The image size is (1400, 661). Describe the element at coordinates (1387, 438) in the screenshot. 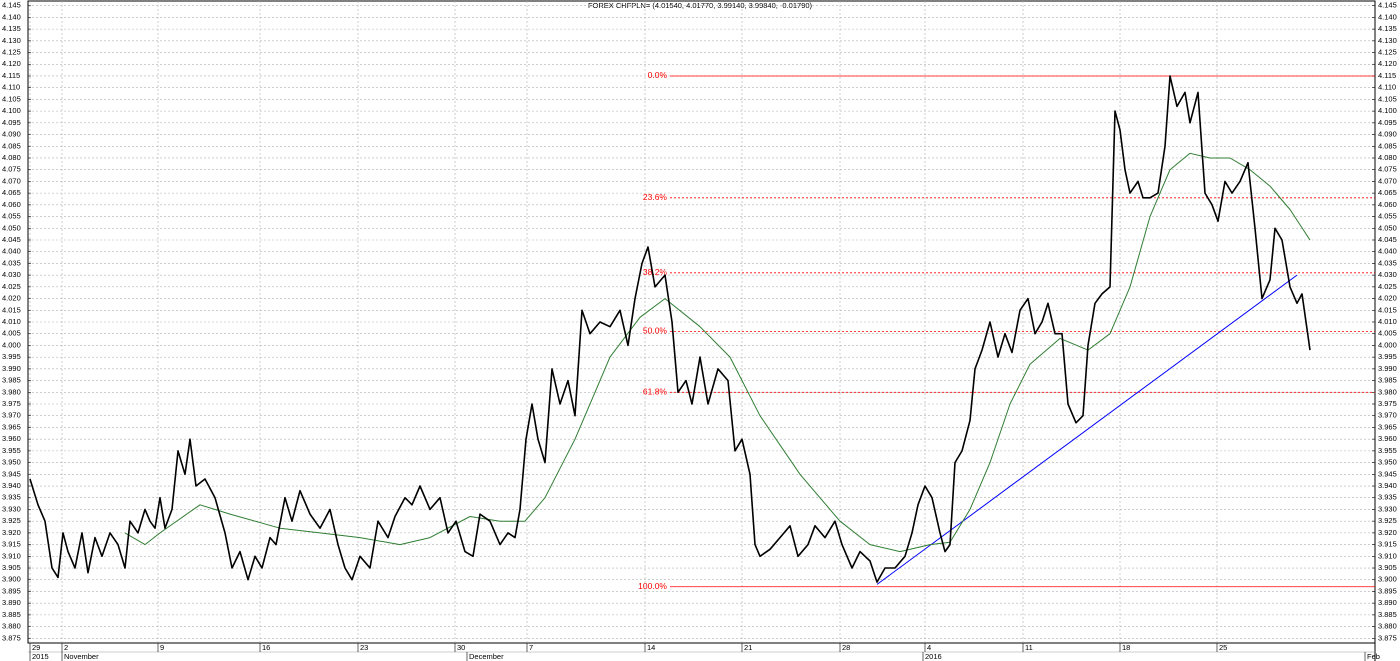

I see `y-tick-label-right: 3.960` at that location.